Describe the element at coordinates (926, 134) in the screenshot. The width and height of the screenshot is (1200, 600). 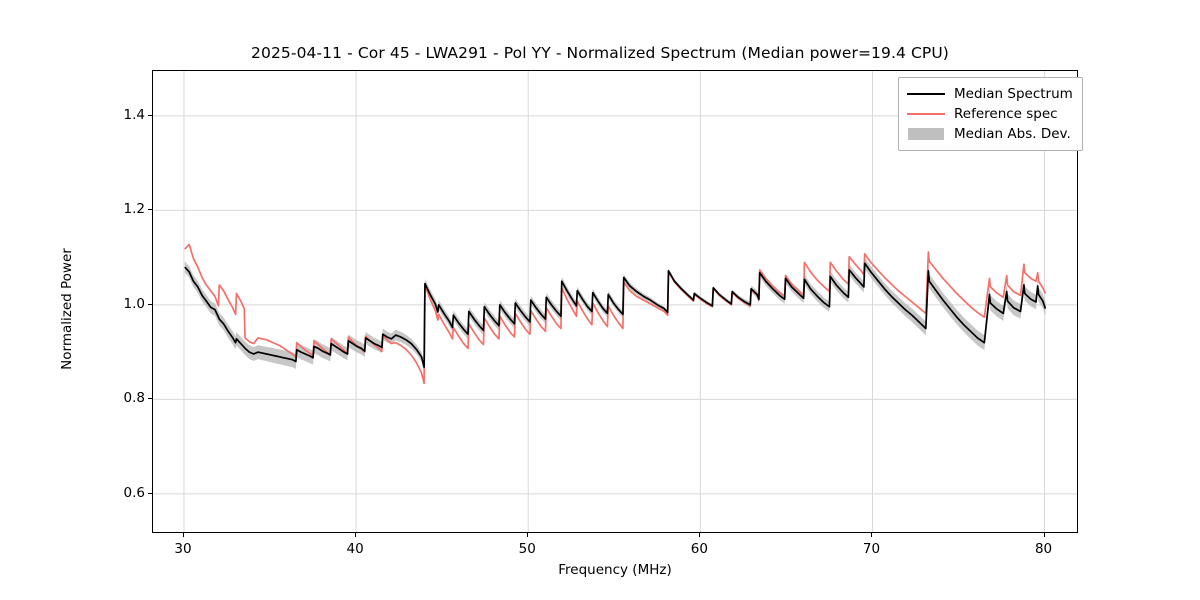
I see `legend-patch-icon` at that location.